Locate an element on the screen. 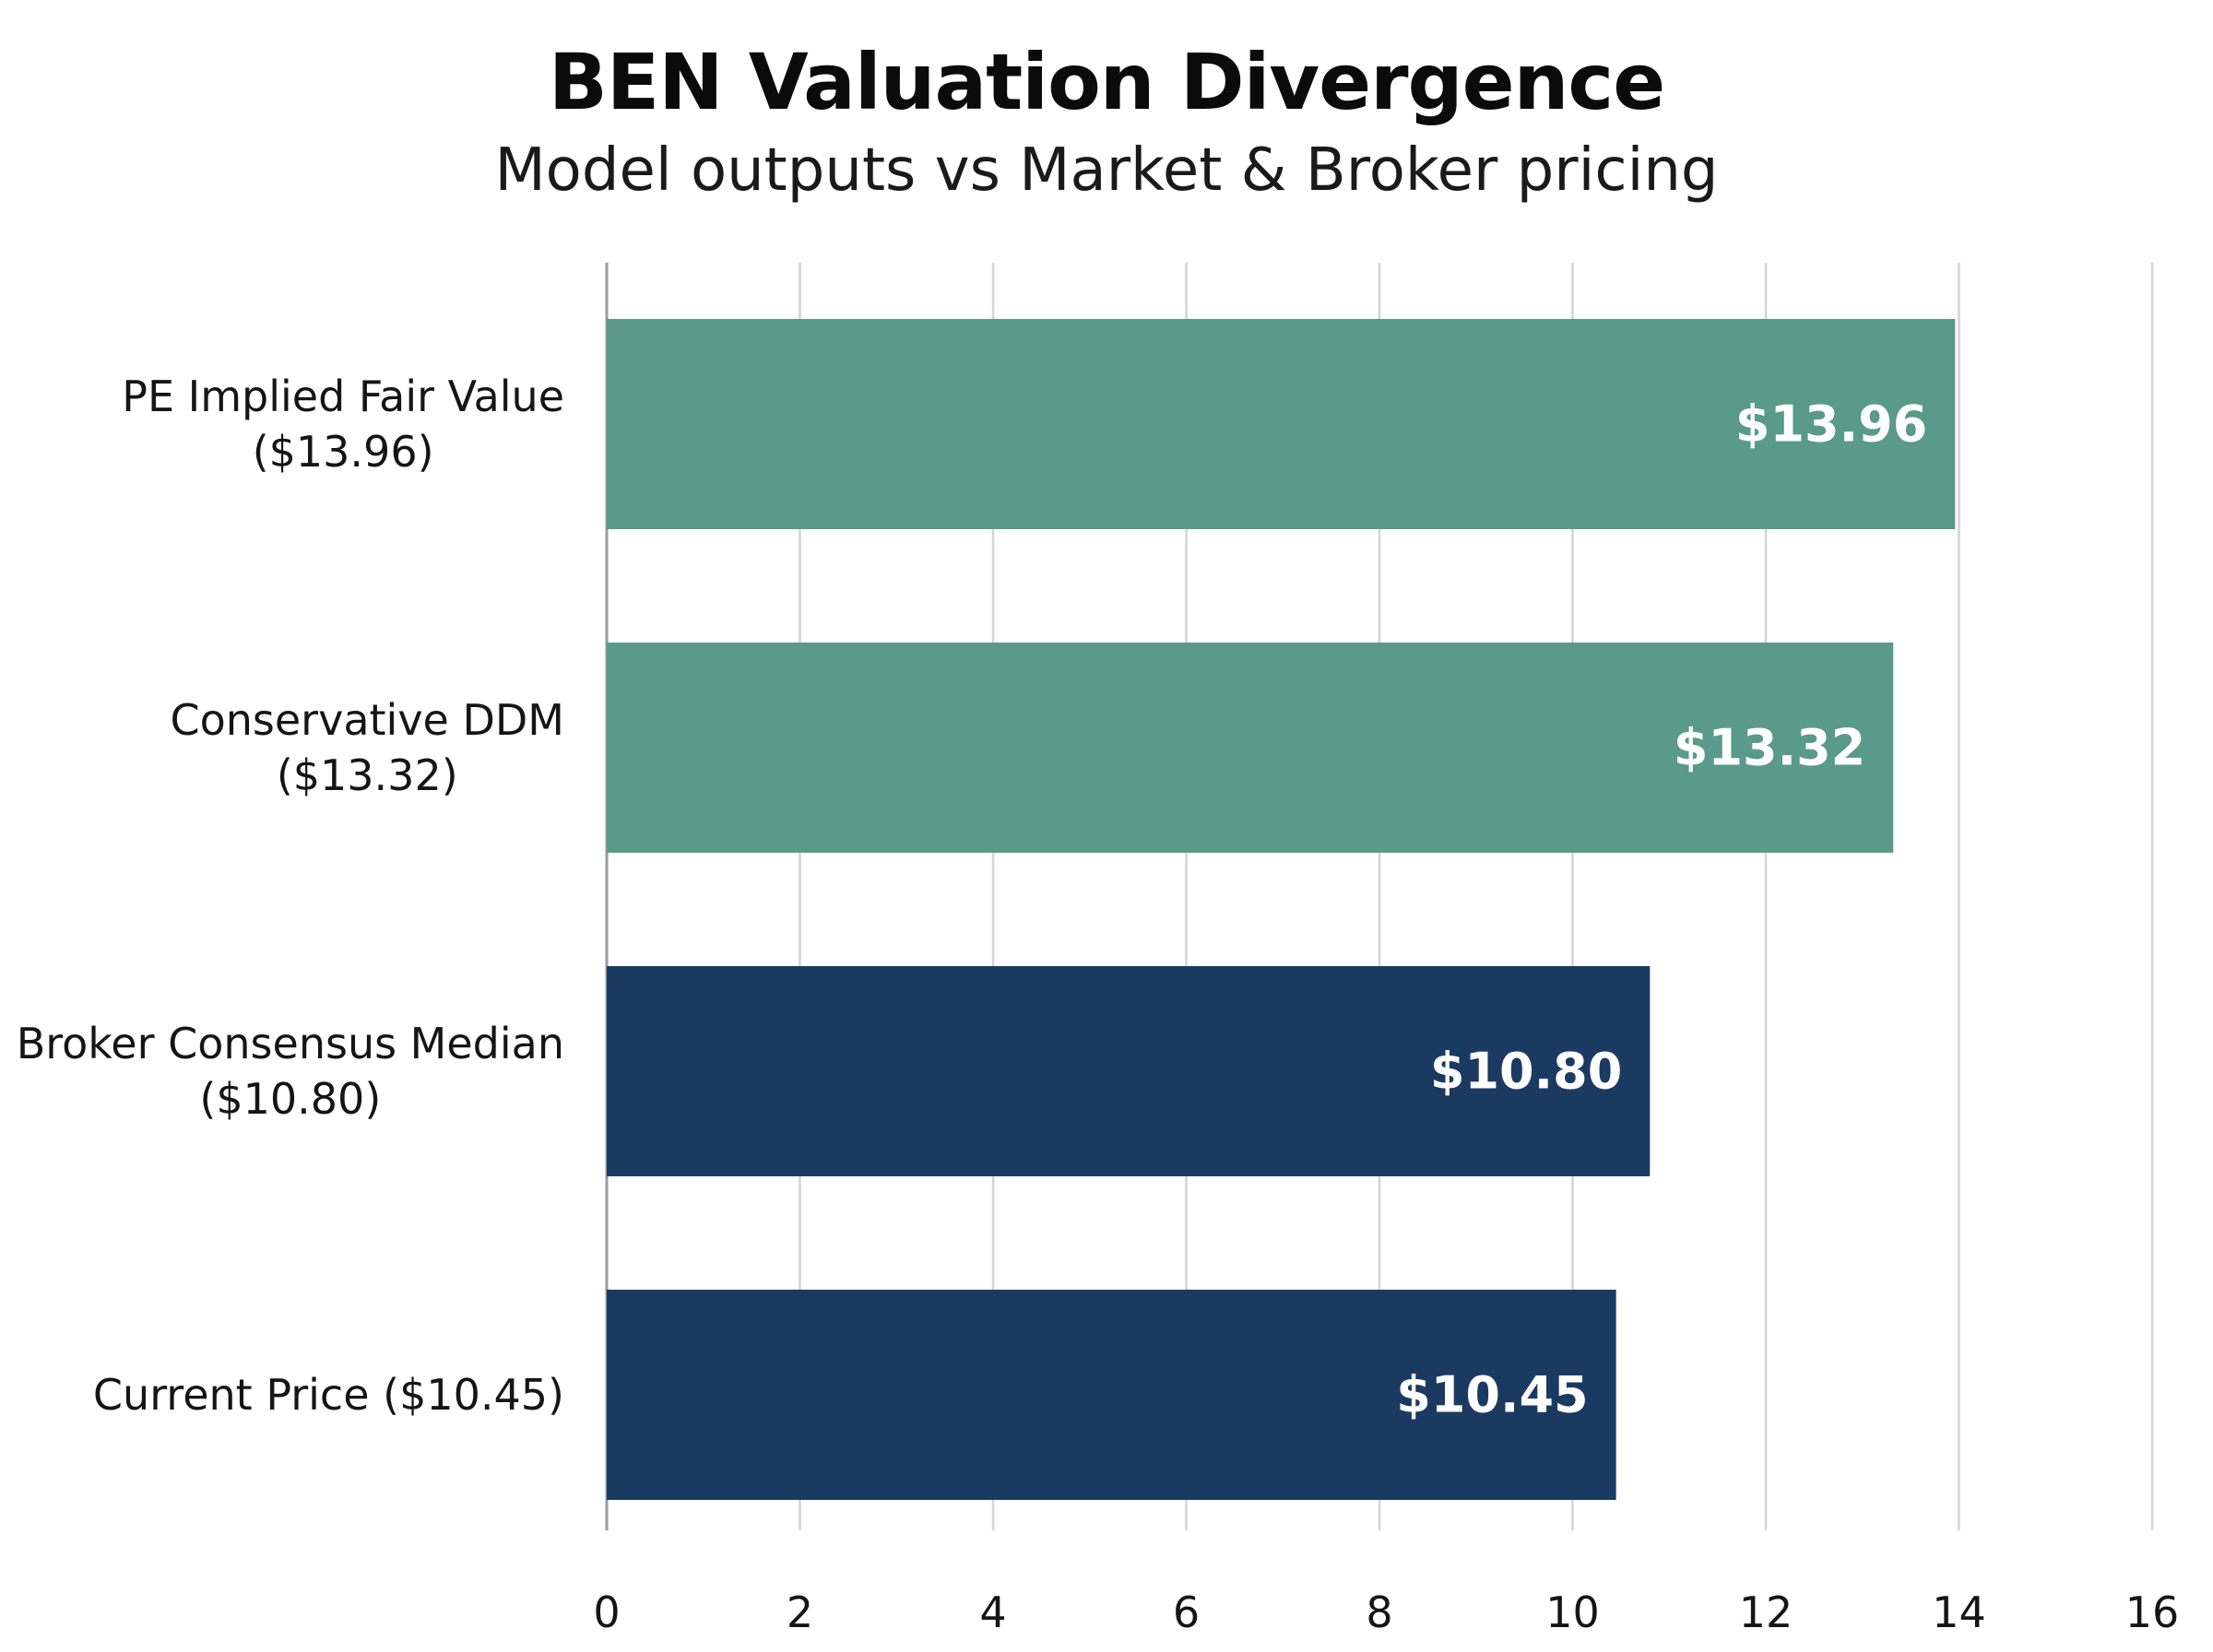 The image size is (2213, 1652). x-axis-ticks: 0 2 4 6 8 10 12 14 16 is located at coordinates (1386, 1612).